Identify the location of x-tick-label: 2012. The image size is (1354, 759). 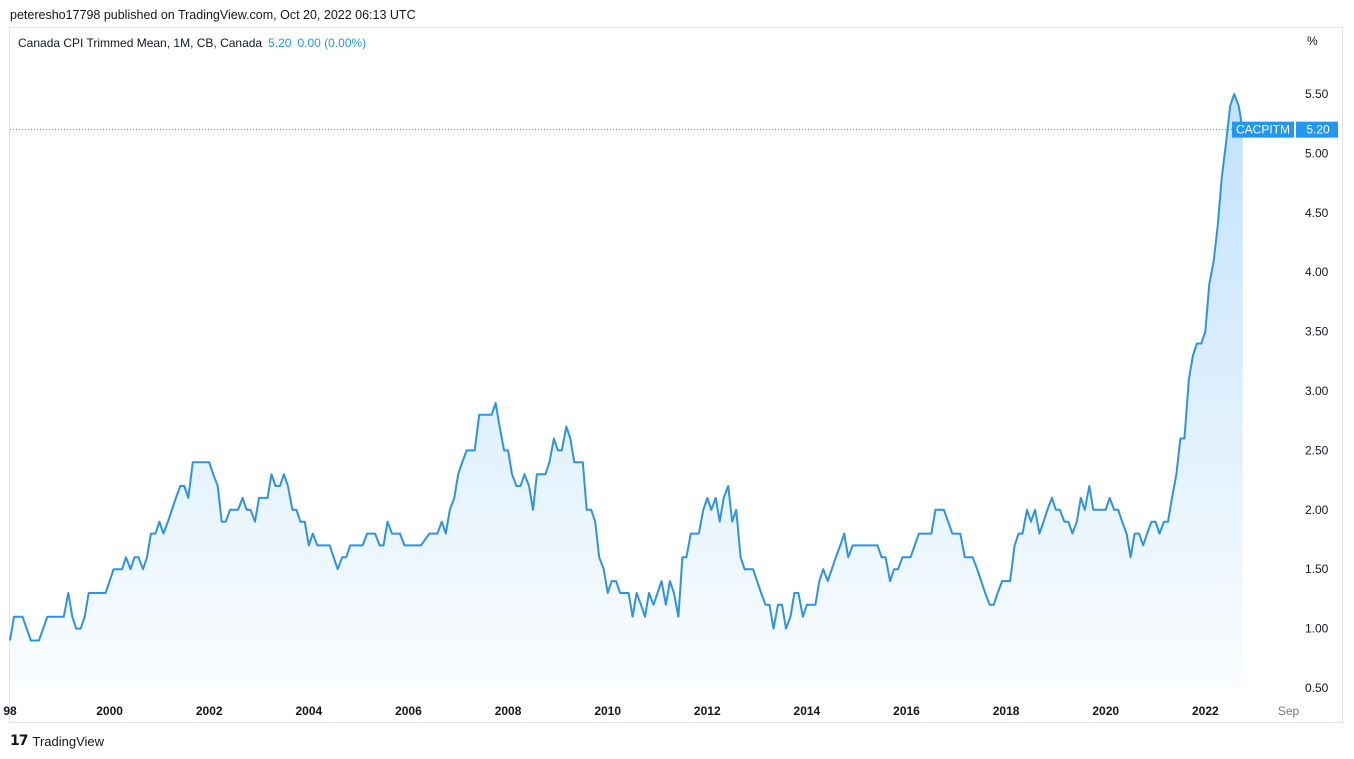
(707, 711).